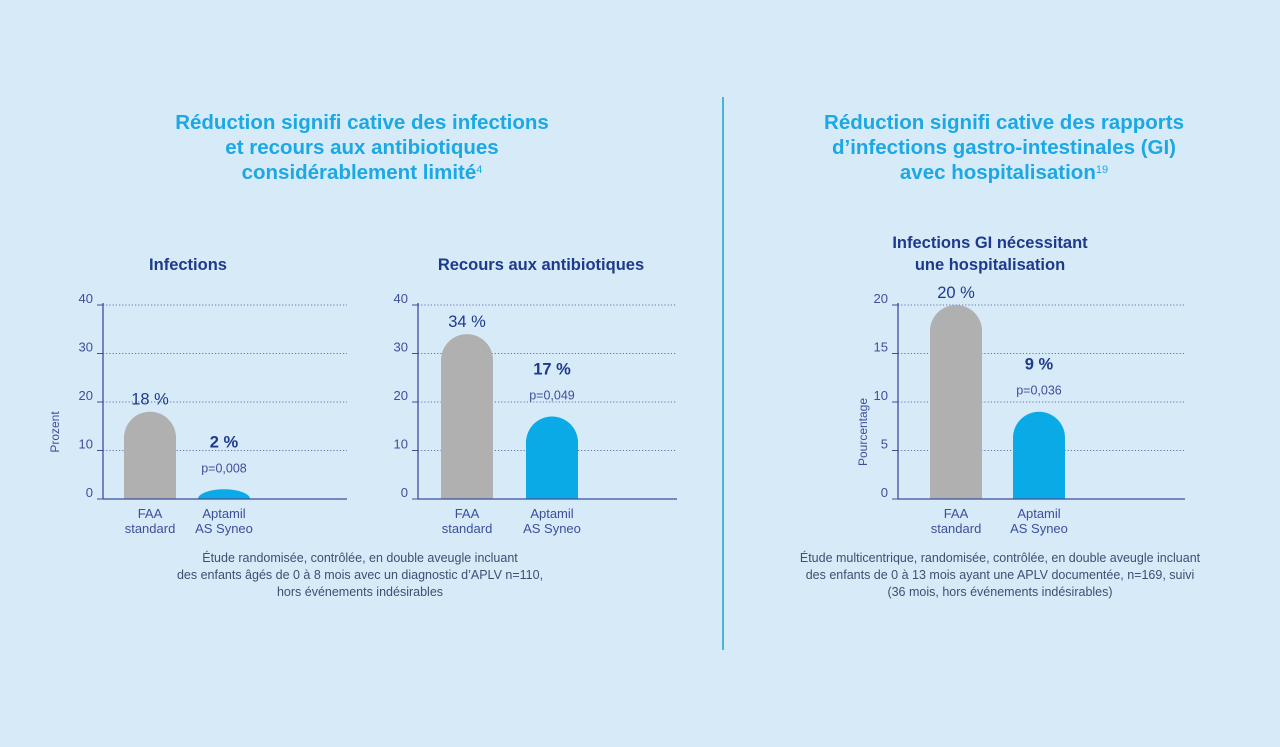  Describe the element at coordinates (1000, 592) in the screenshot. I see `right-footnote-line-3: (36 mois, hors événements indésirables)` at that location.